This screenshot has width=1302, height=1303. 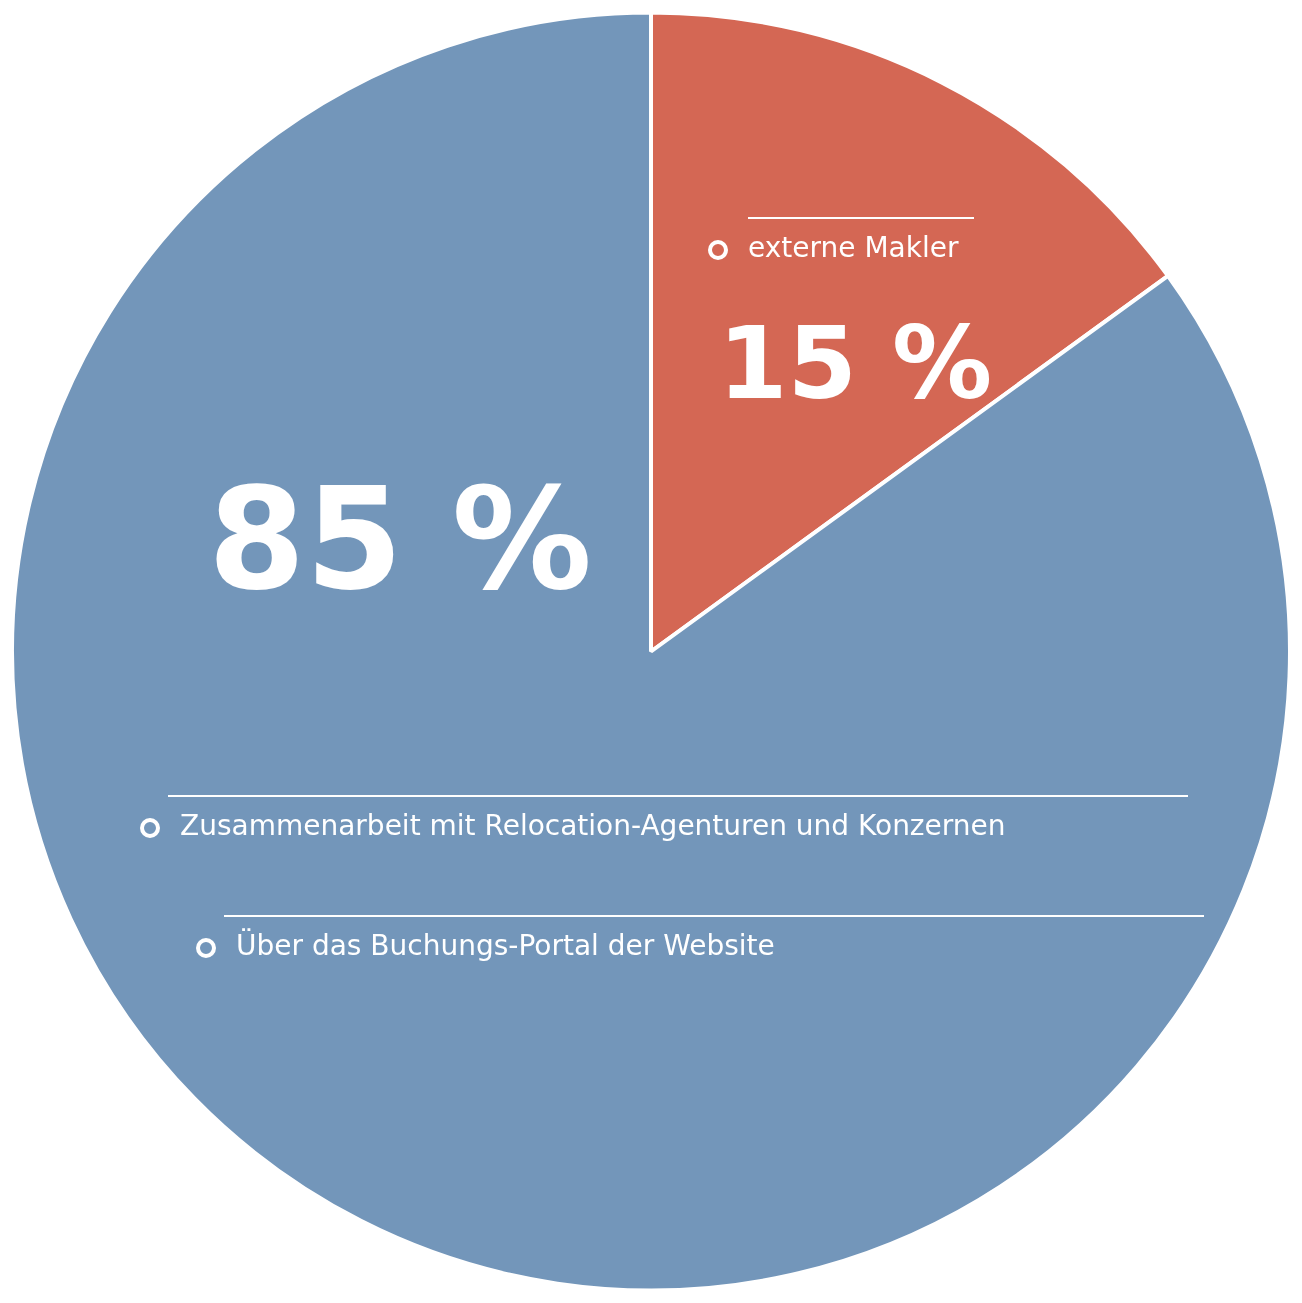 I want to click on text: Zusammenarbeit mit Relocation-Agenturen und Konzernen, so click(x=593, y=826).